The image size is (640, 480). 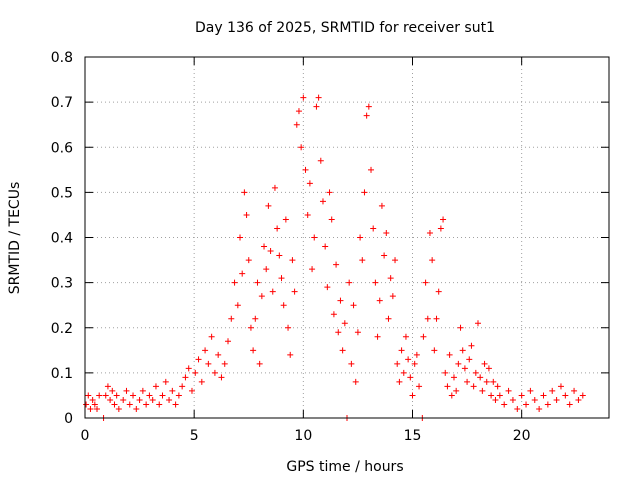 What do you see at coordinates (62, 148) in the screenshot?
I see `y-tick-label: 0.6` at bounding box center [62, 148].